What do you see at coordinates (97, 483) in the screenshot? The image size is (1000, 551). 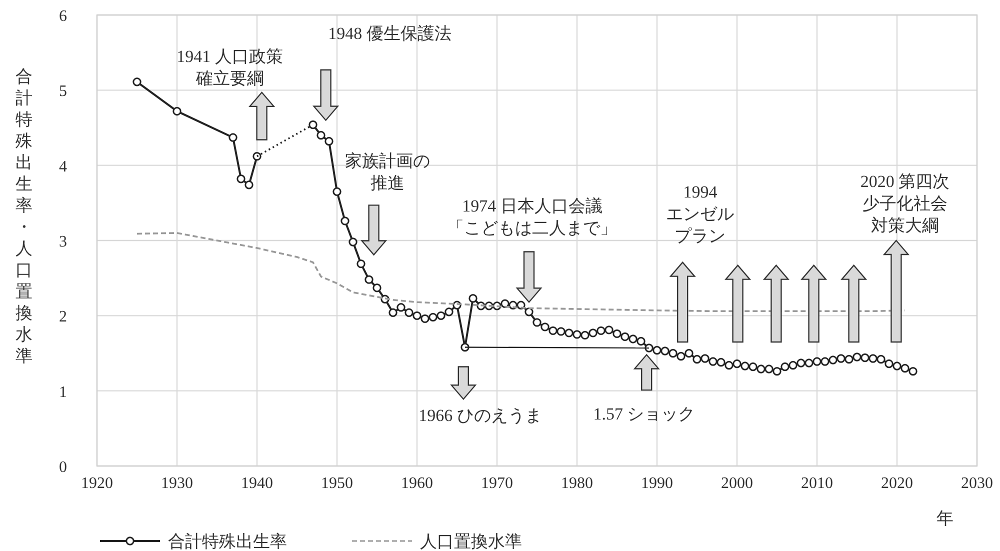 I see `x-tick-label: 1920` at bounding box center [97, 483].